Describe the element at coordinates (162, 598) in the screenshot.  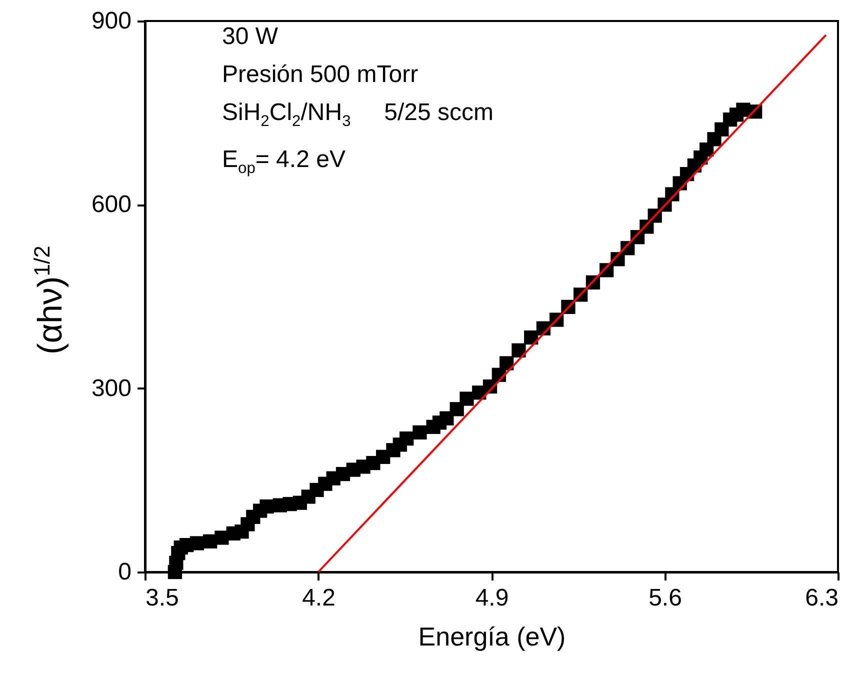
I see `x-tick-label: 3.5` at that location.